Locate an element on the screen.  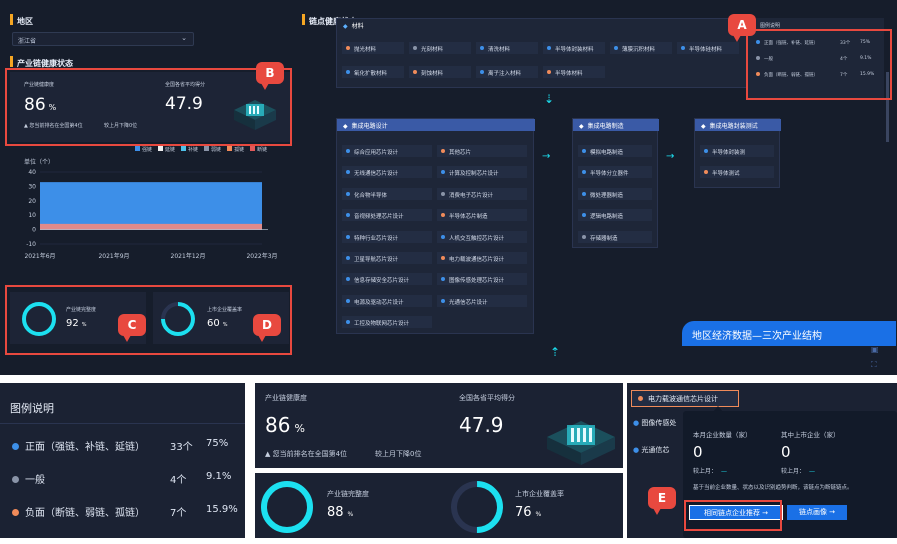
last-month-text: 较上月下降0位 is located at coordinates (121, 126).